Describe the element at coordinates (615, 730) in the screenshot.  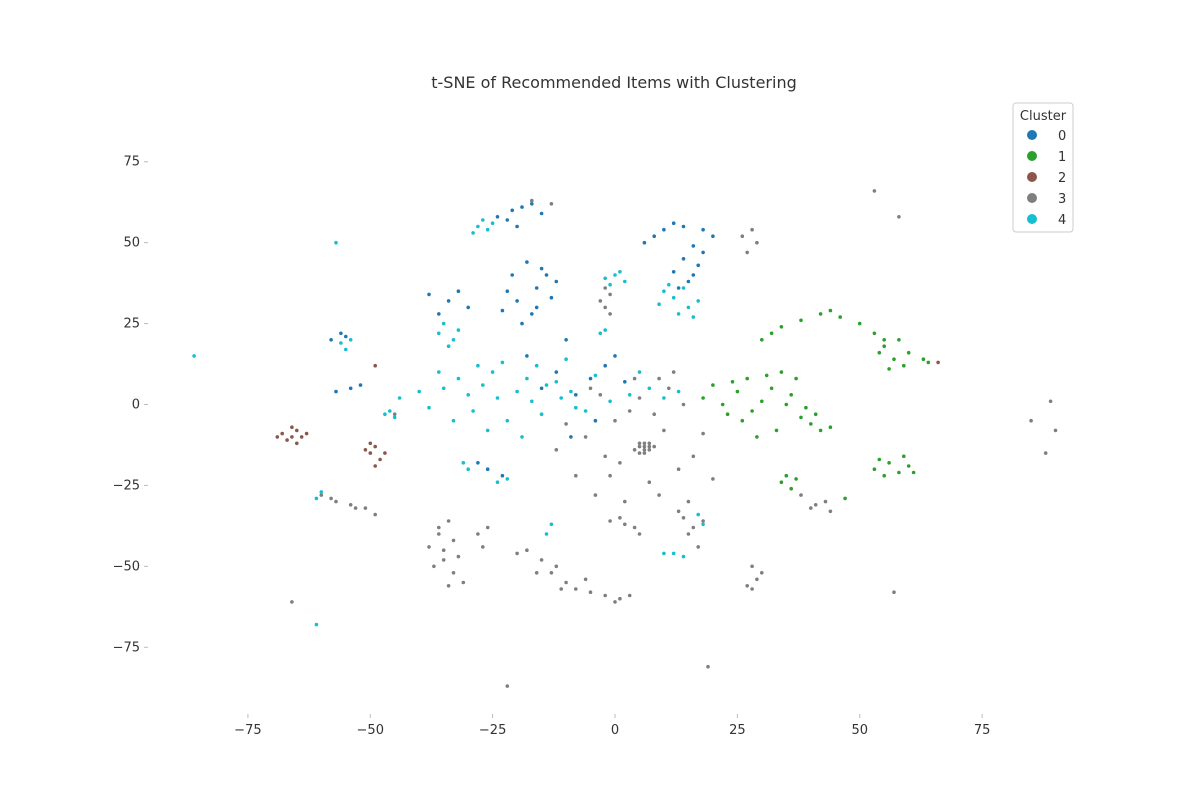
I see `x-tick-label: 0` at that location.